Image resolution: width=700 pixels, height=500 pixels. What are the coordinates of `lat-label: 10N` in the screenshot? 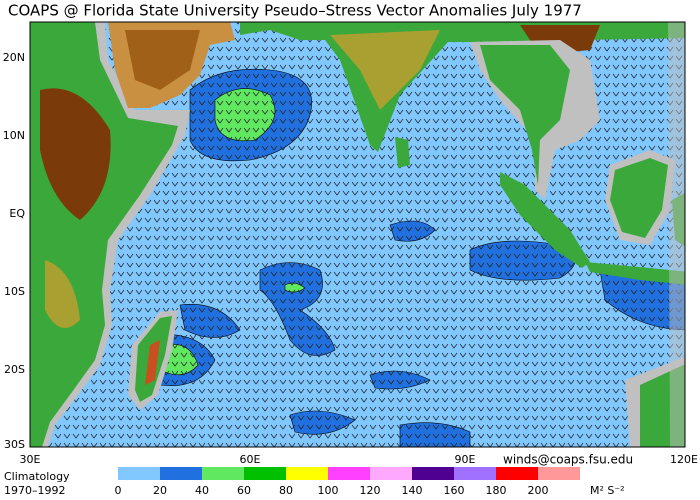 It's located at (14, 135).